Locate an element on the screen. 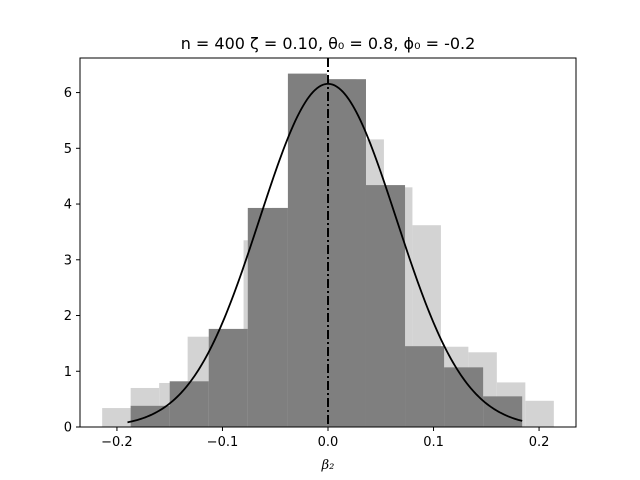  y-tick-label: 2 is located at coordinates (68, 316).